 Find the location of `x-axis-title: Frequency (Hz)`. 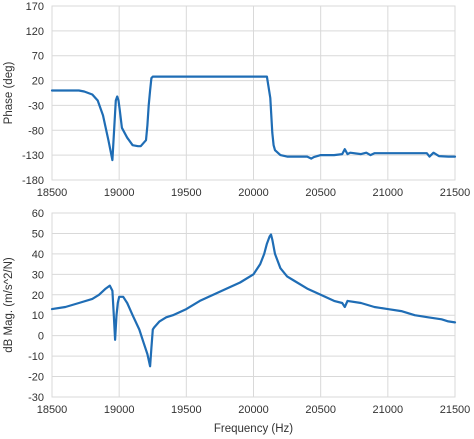

x-axis-title: Frequency (Hz) is located at coordinates (253, 429).